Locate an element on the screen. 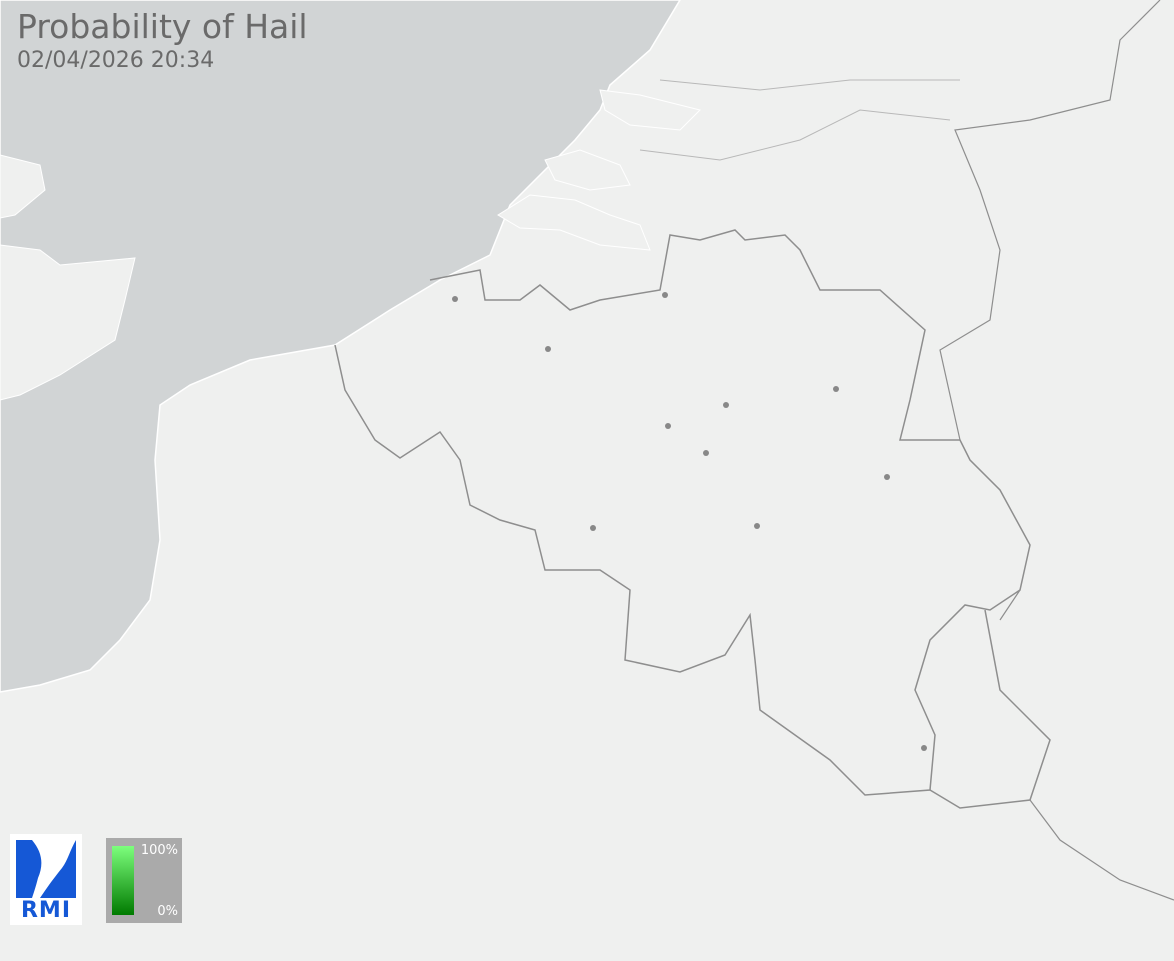 The image size is (1174, 961). legend-color-bar is located at coordinates (123, 880).